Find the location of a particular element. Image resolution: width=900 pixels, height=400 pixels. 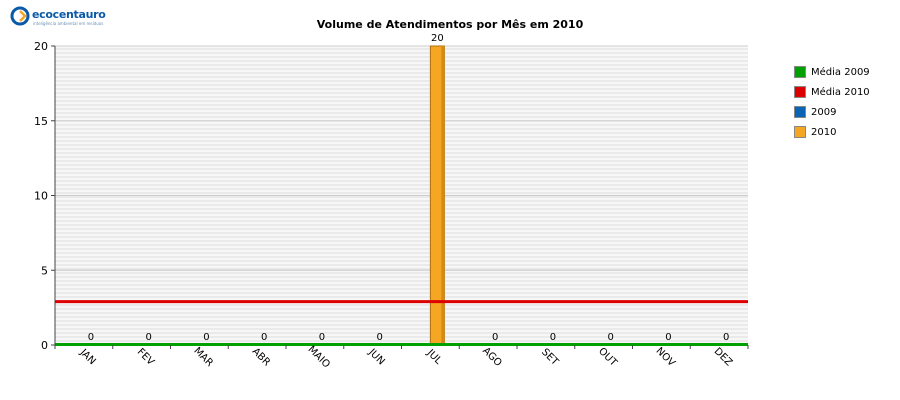

legend-item: Média 2010 is located at coordinates (832, 92).